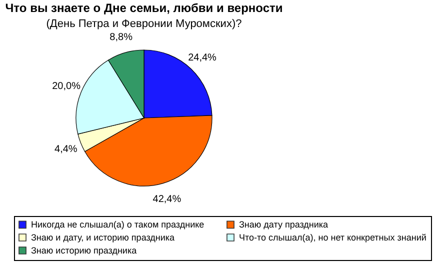  What do you see at coordinates (332, 237) in the screenshot?
I see `legend-label: Что-то слышал(а), но нет конкретных знаний` at bounding box center [332, 237].